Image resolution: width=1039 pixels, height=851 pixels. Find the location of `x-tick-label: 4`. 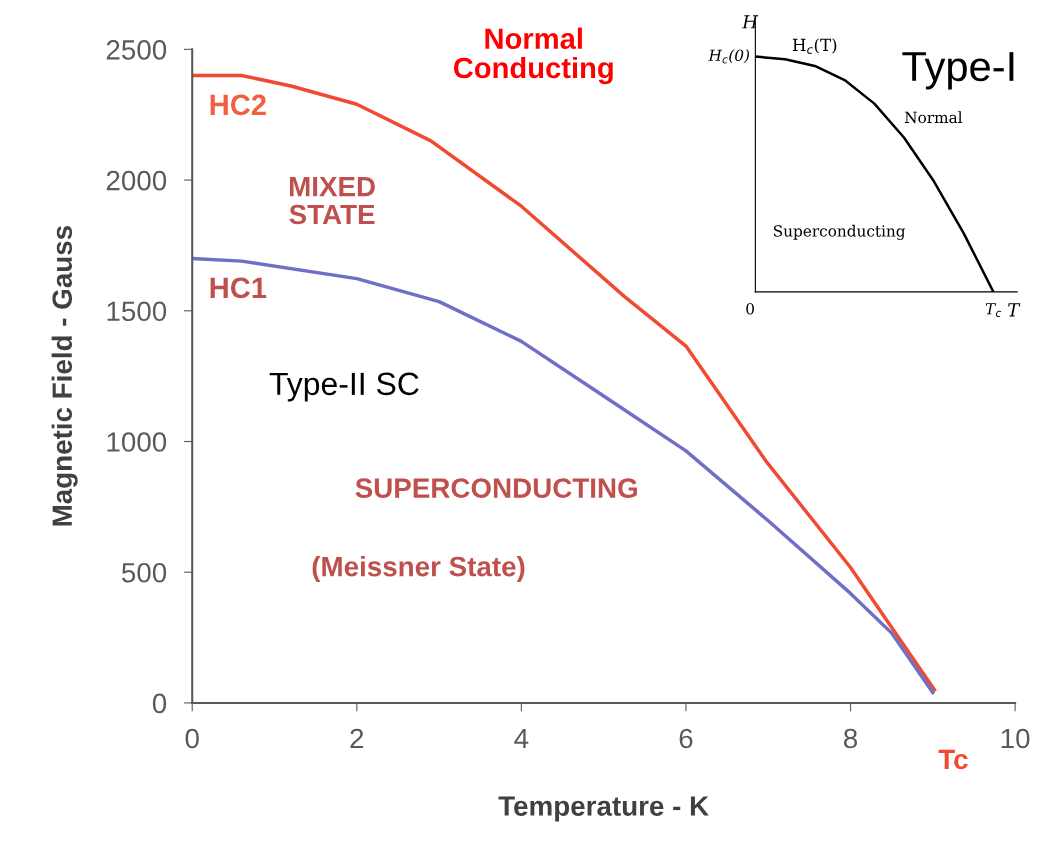

x-tick-label: 4 is located at coordinates (521, 738).